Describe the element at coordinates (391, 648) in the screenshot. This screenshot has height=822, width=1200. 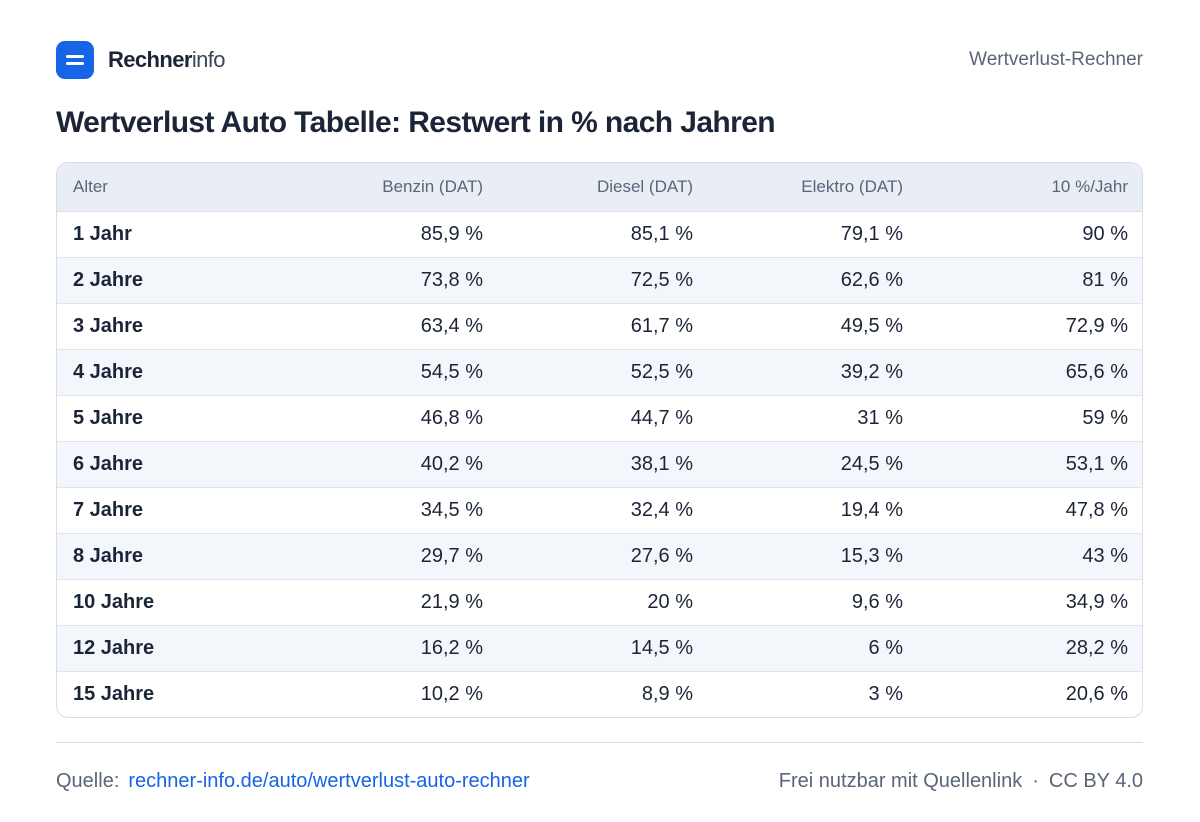
I see `benzin-cell: 16,2 %` at that location.